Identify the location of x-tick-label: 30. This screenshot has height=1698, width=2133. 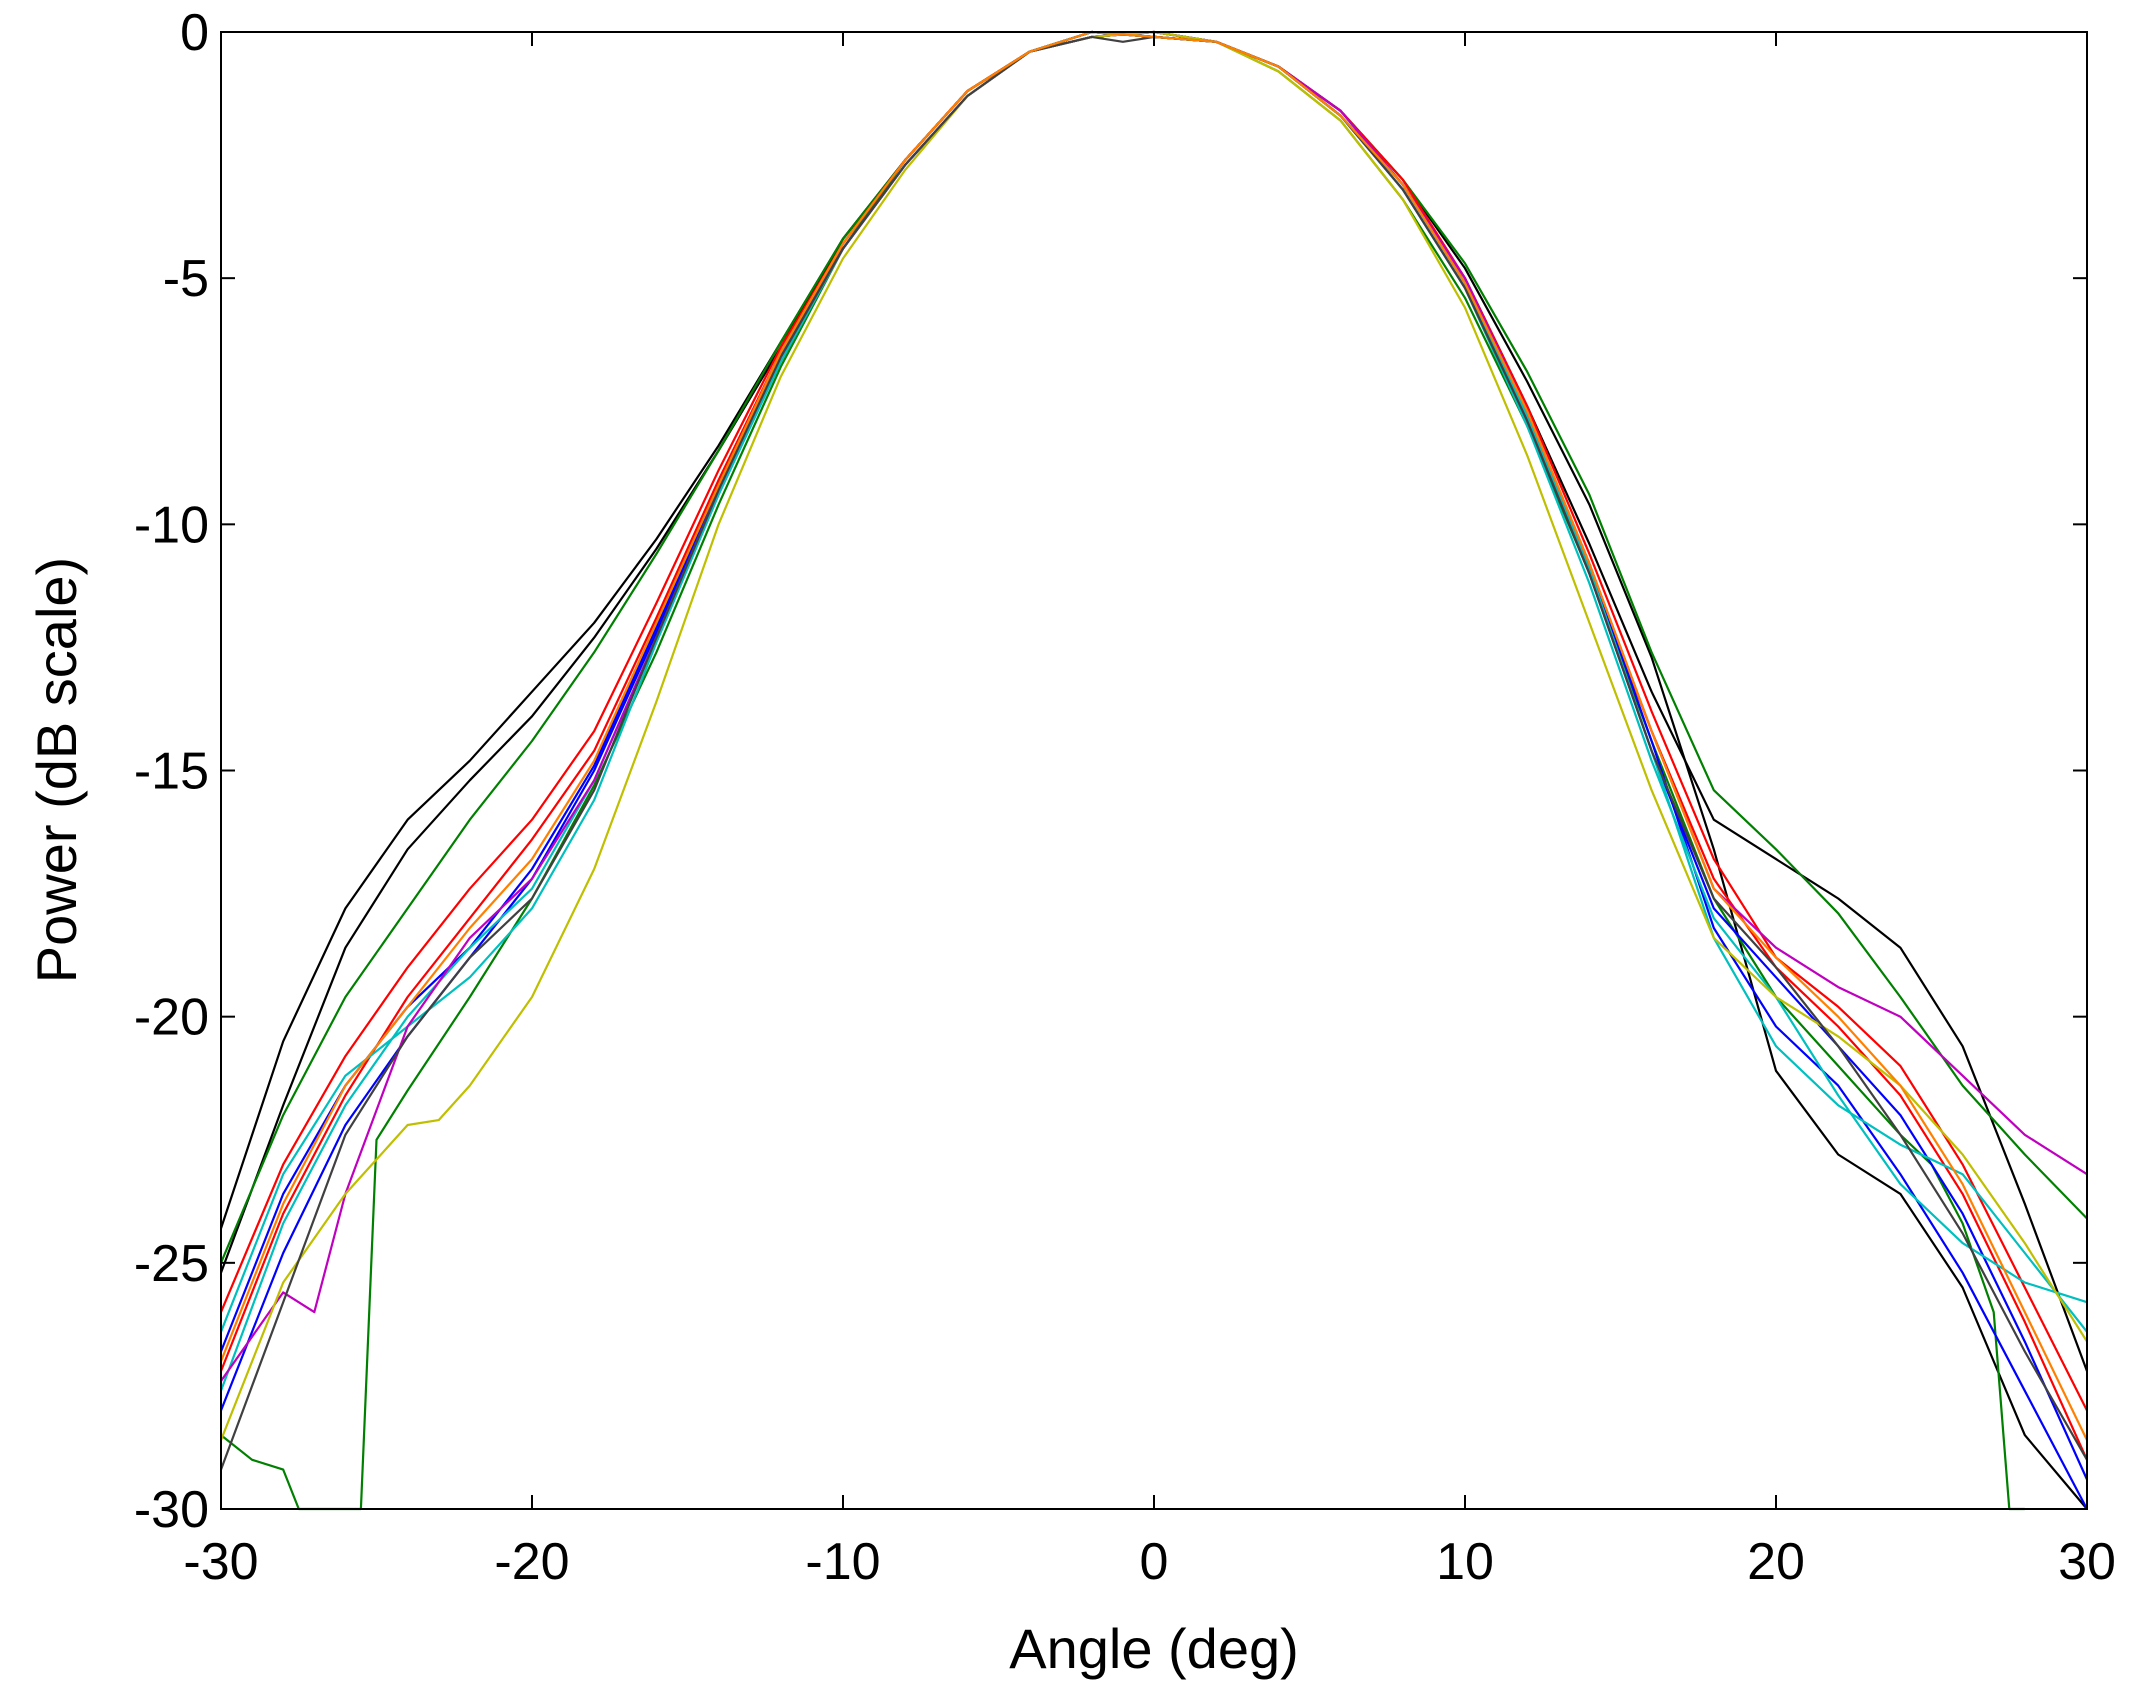
(2087, 1562).